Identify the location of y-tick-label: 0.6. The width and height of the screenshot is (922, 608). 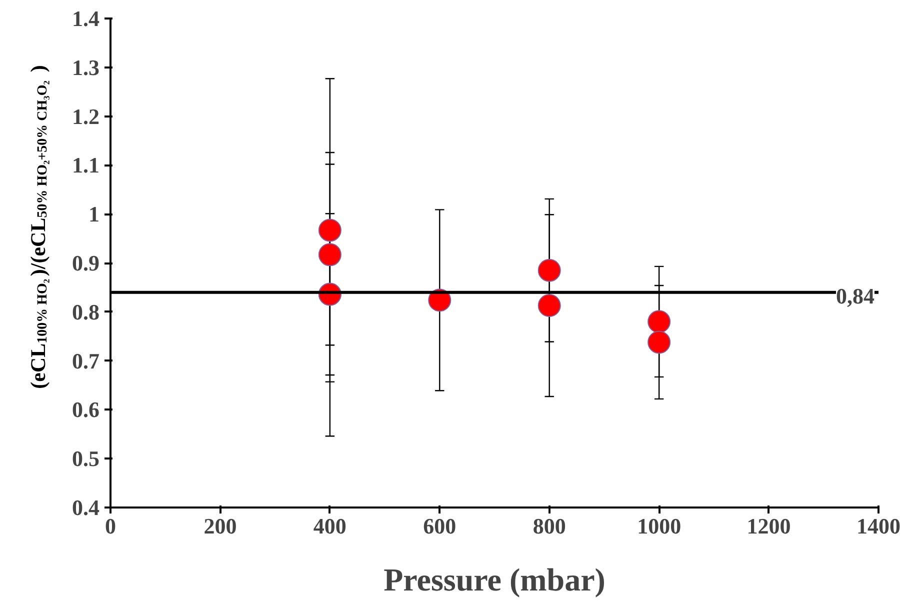
(86, 409).